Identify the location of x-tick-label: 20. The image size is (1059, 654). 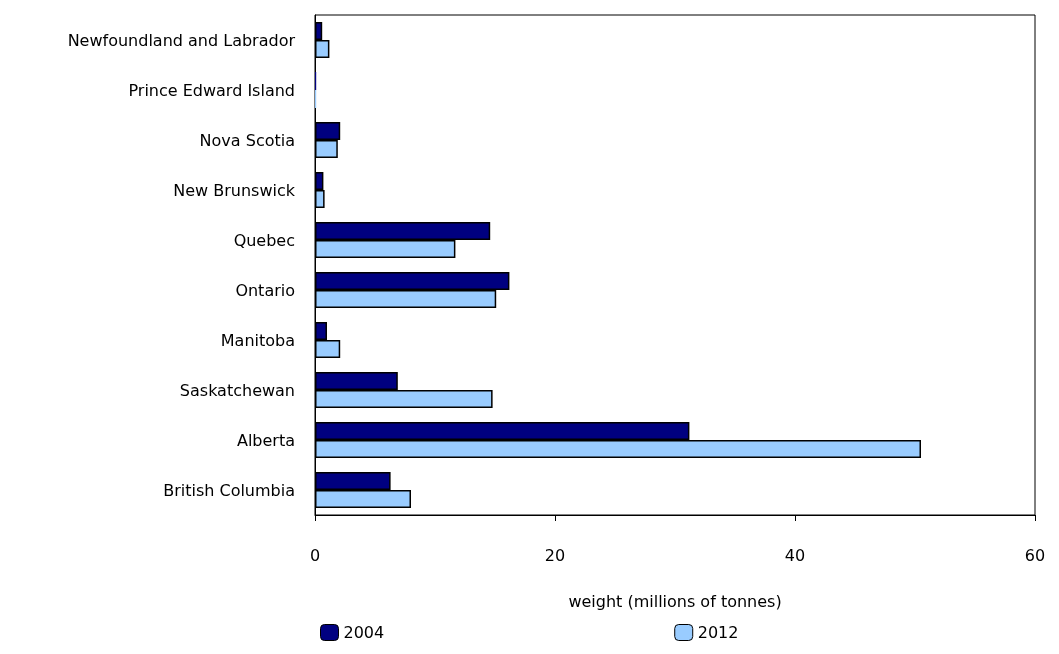
(555, 555).